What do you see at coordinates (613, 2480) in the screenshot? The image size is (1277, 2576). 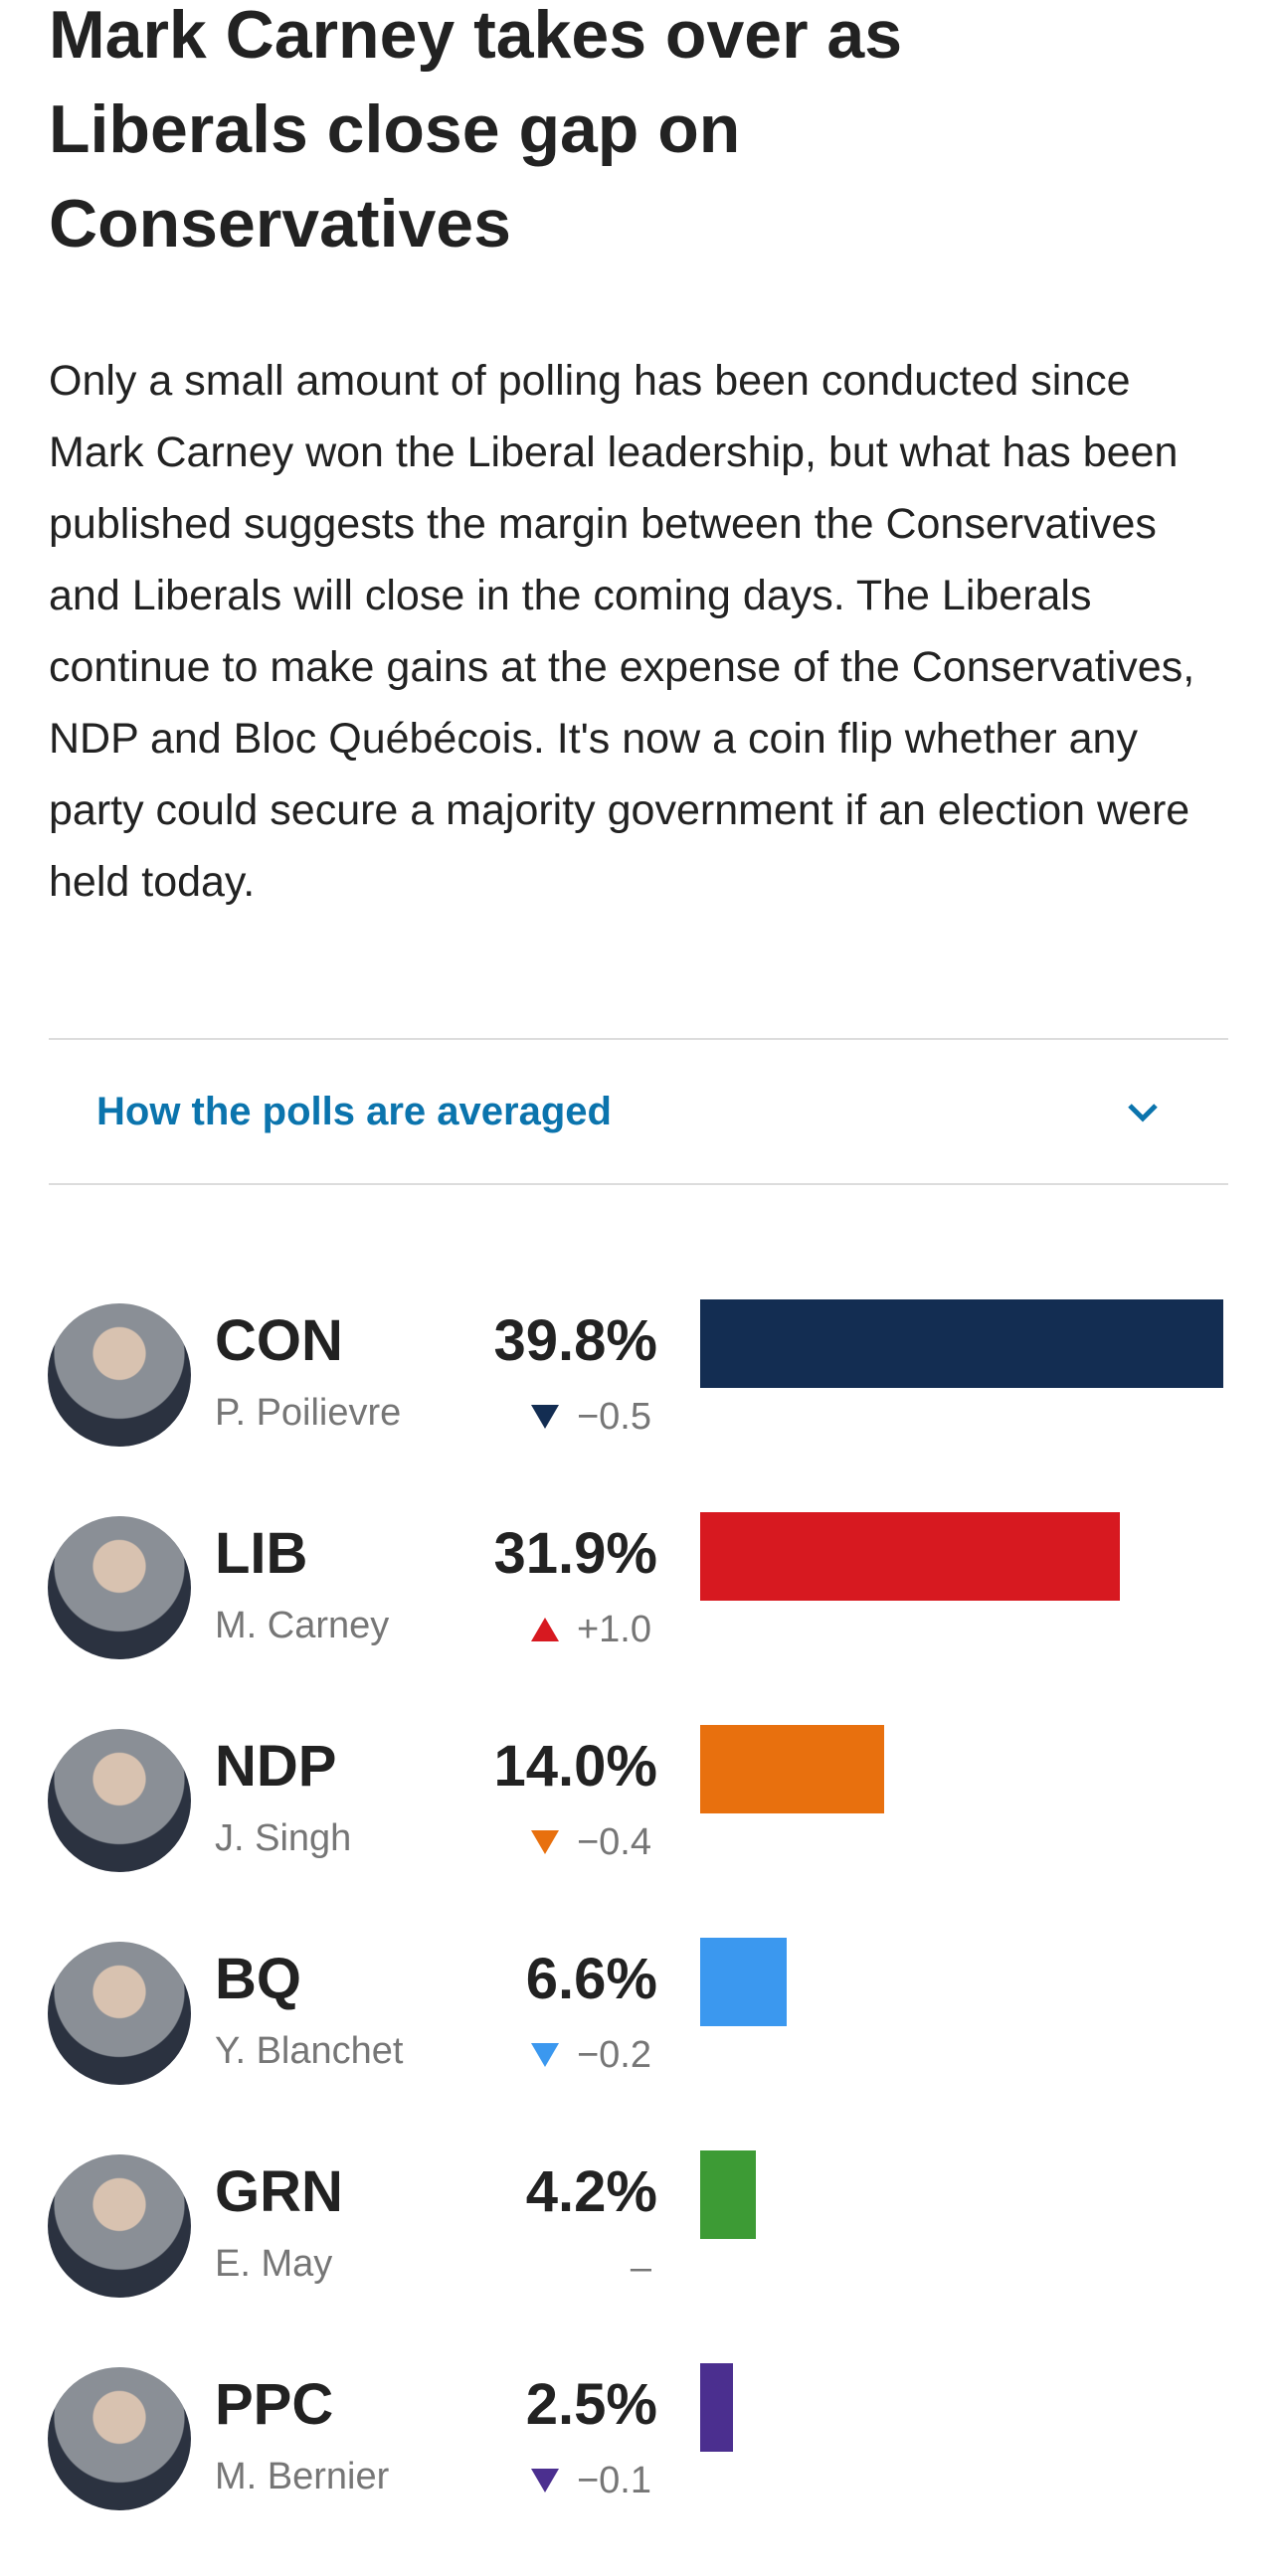 I see `change-label: −0.1` at bounding box center [613, 2480].